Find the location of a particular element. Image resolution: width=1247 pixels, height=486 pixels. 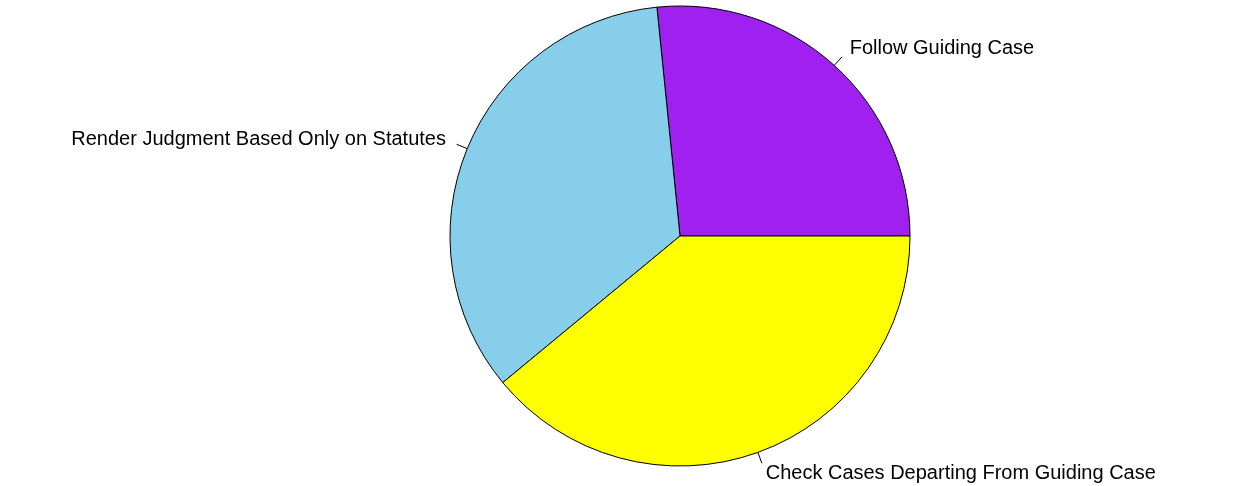

slice-label: Check Cases Departing From Guiding Case is located at coordinates (960, 472).